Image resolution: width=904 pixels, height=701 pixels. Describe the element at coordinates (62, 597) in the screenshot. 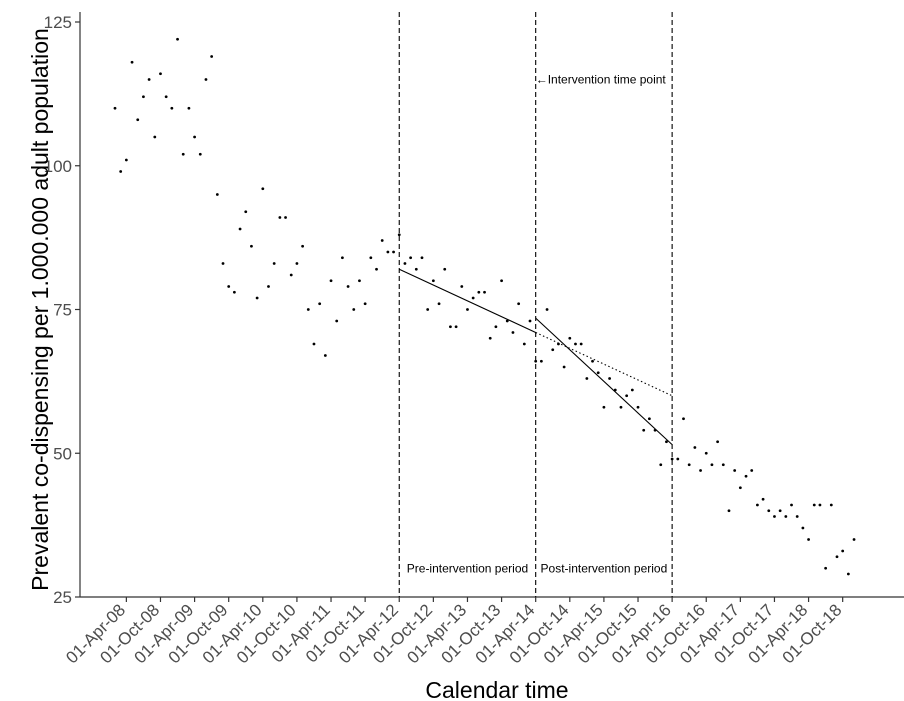

I see `y-tick-label: 25` at that location.